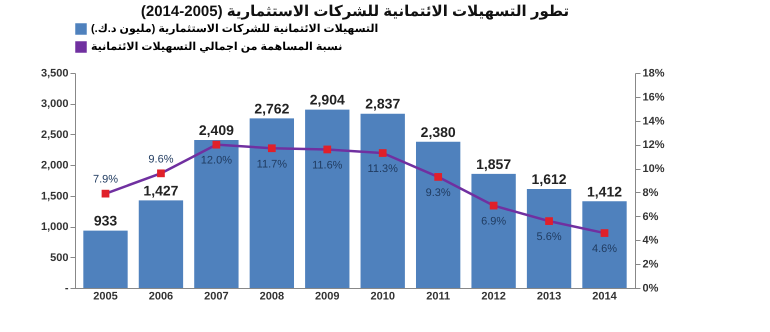 Image resolution: width=770 pixels, height=332 pixels. I want to click on data-label: 5.6%, so click(549, 237).